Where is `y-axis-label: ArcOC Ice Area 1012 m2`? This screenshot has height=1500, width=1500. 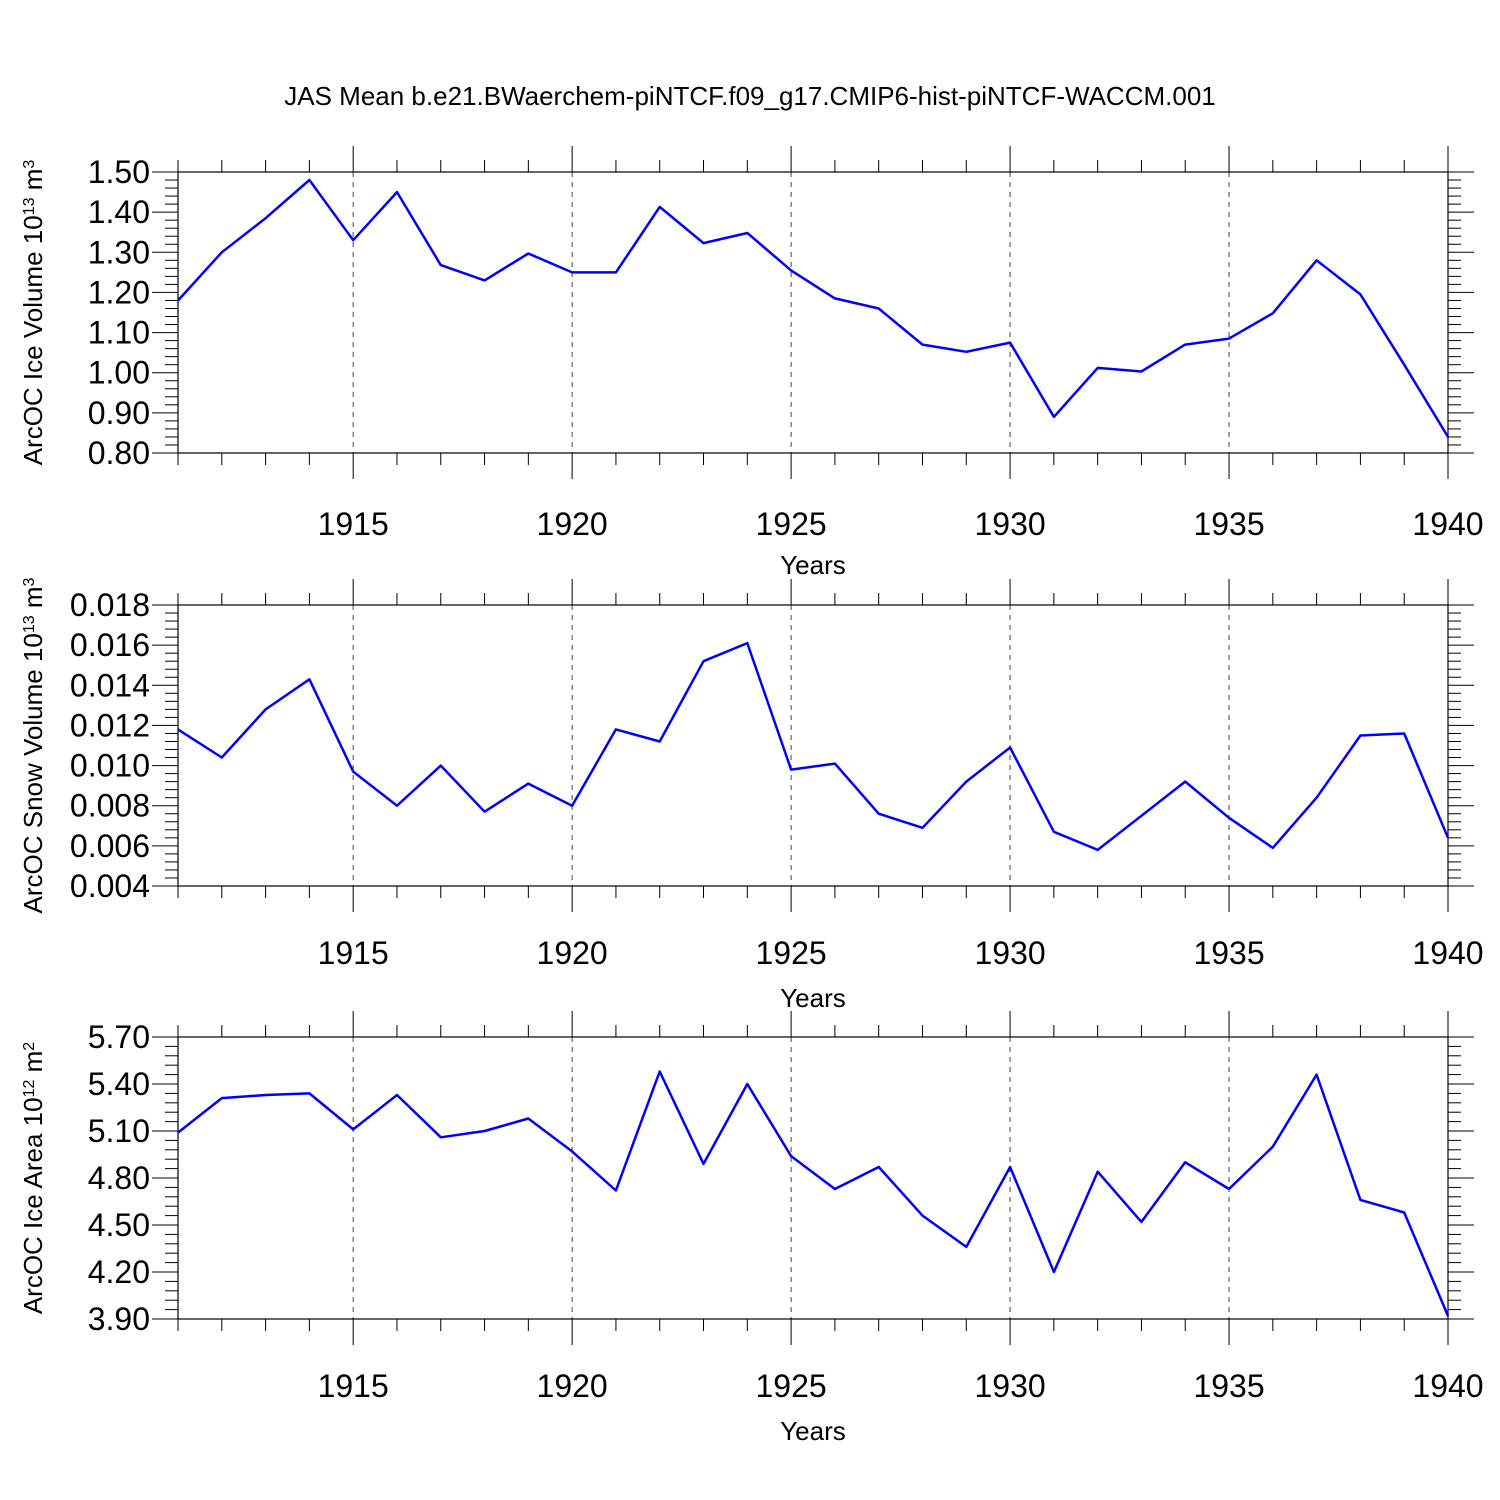 y-axis-label: ArcOC Ice Area 1012 m2 is located at coordinates (33, 1178).